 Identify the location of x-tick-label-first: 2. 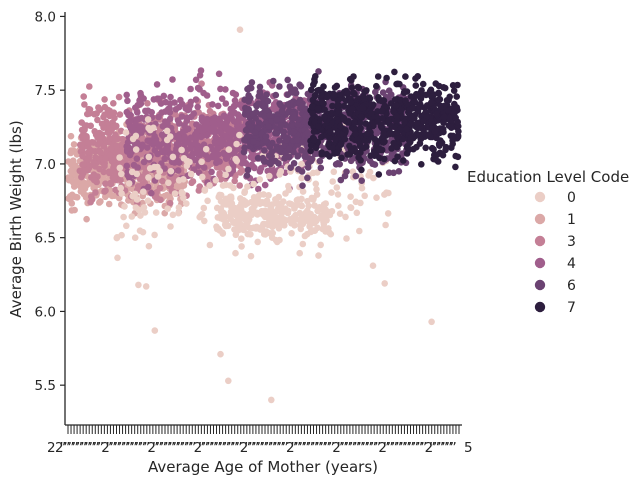
(51, 448).